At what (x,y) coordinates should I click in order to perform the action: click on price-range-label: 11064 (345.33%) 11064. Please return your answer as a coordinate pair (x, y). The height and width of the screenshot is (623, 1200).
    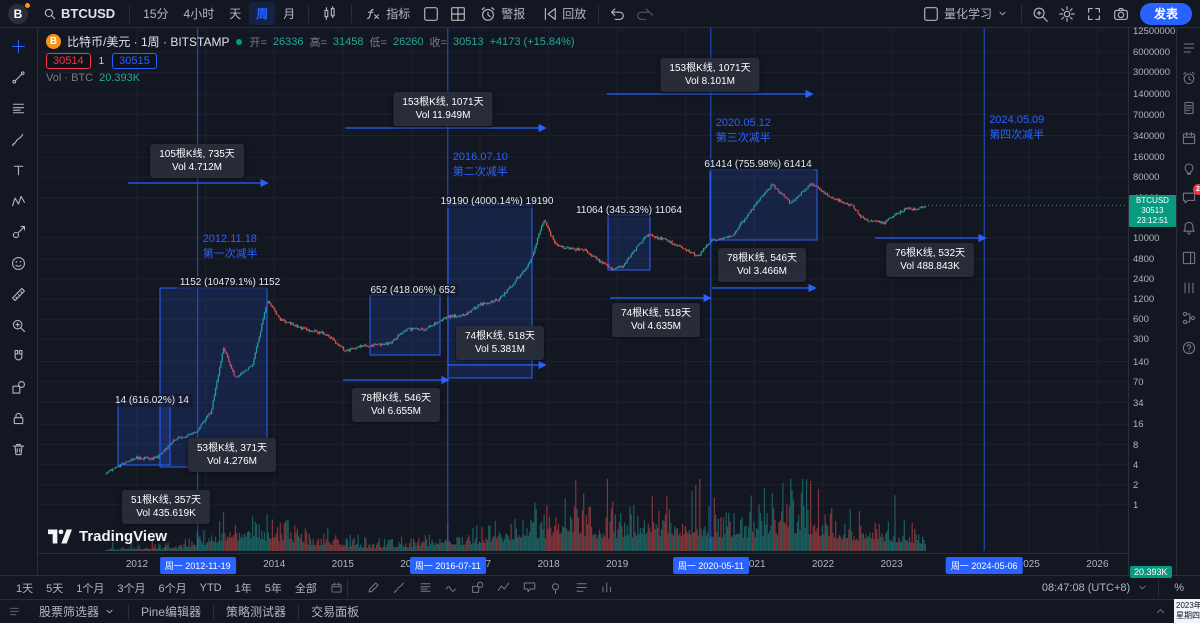
    Looking at the image, I should click on (629, 210).